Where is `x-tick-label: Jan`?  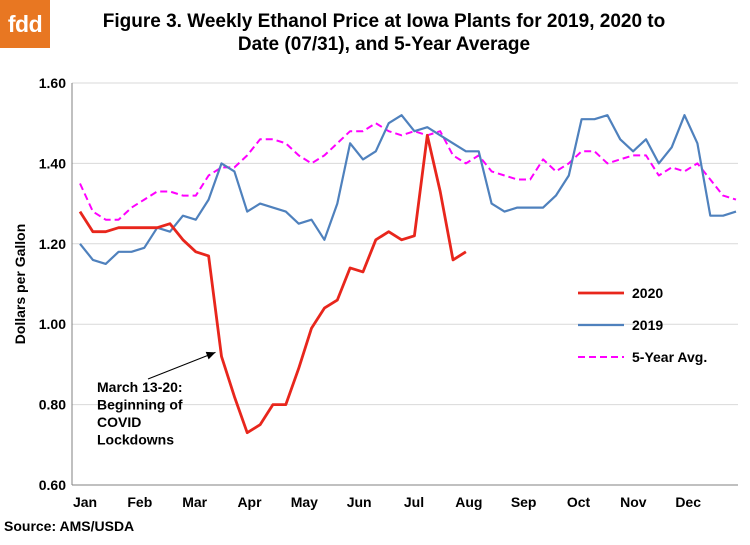 x-tick-label: Jan is located at coordinates (85, 502).